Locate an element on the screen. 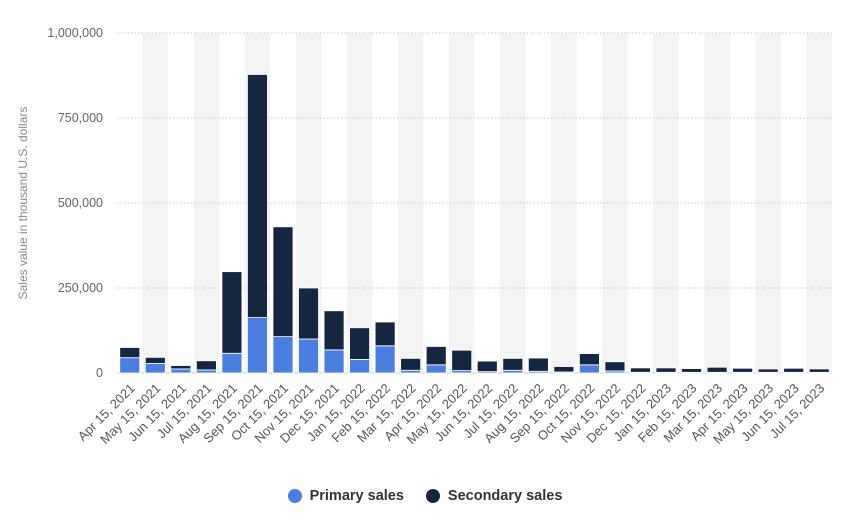  legend-label-primary-sales: Primary sales is located at coordinates (356, 496).